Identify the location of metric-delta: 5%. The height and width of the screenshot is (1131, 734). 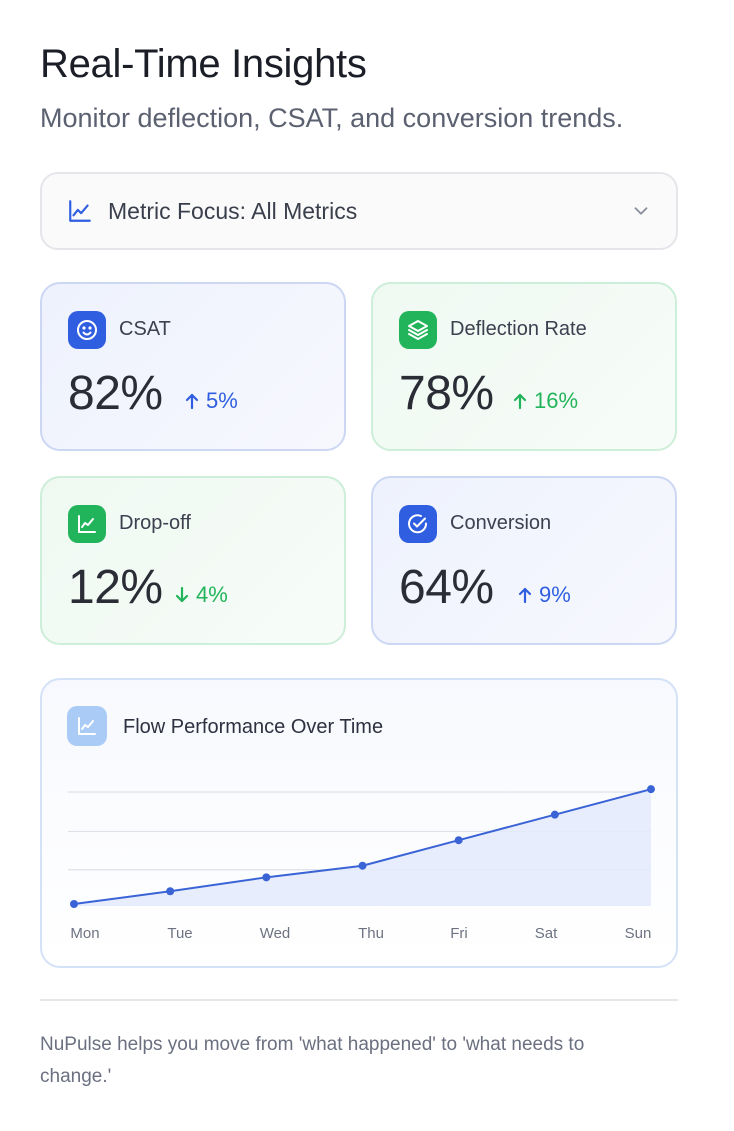
(211, 401).